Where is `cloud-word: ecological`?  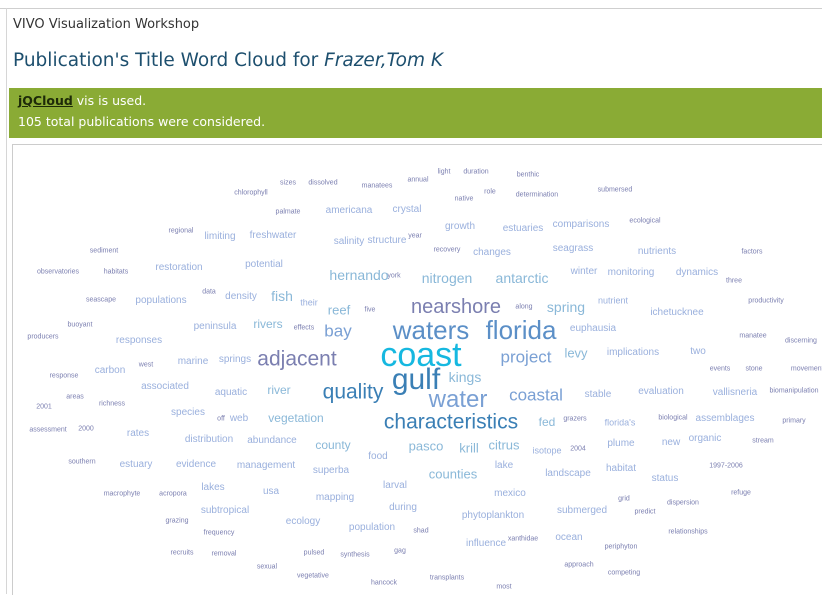 cloud-word: ecological is located at coordinates (645, 221).